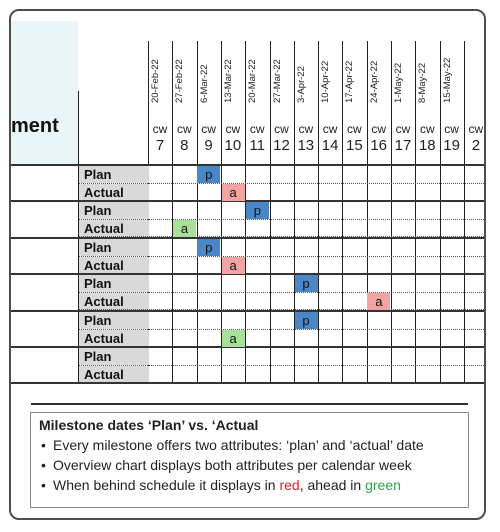 This screenshot has width=500, height=532. I want to click on week-number: 14, so click(330, 145).